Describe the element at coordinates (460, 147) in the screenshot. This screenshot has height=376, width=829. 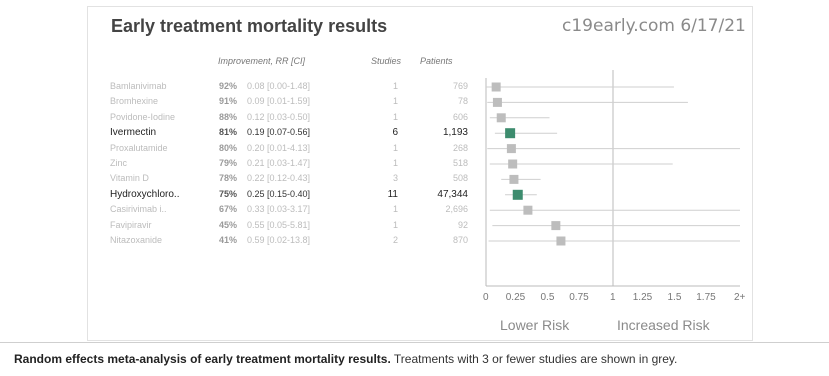
I see `row-patients: 268` at that location.